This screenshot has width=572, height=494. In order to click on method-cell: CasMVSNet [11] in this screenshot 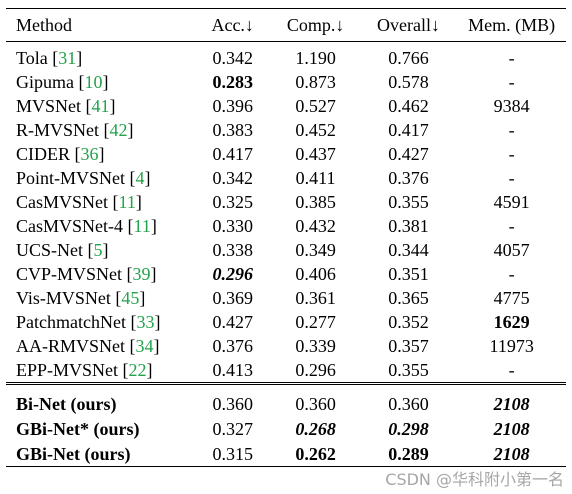, I will do `click(100, 202)`.